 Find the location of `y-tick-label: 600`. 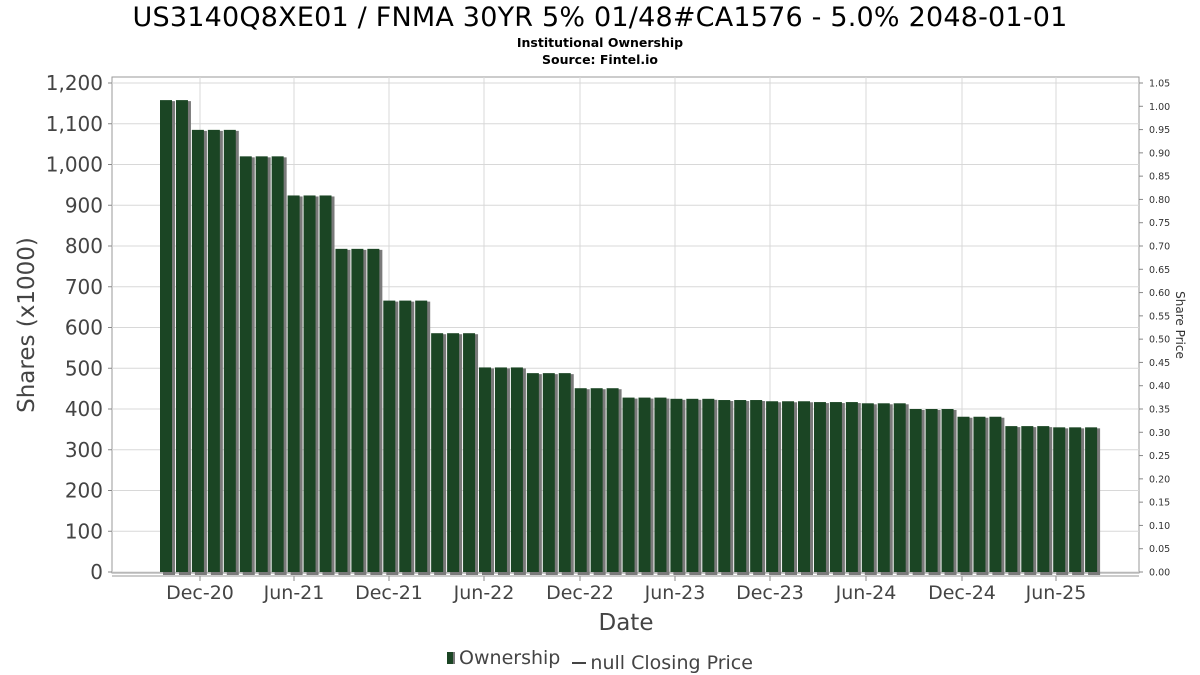

y-tick-label: 600 is located at coordinates (84, 328).